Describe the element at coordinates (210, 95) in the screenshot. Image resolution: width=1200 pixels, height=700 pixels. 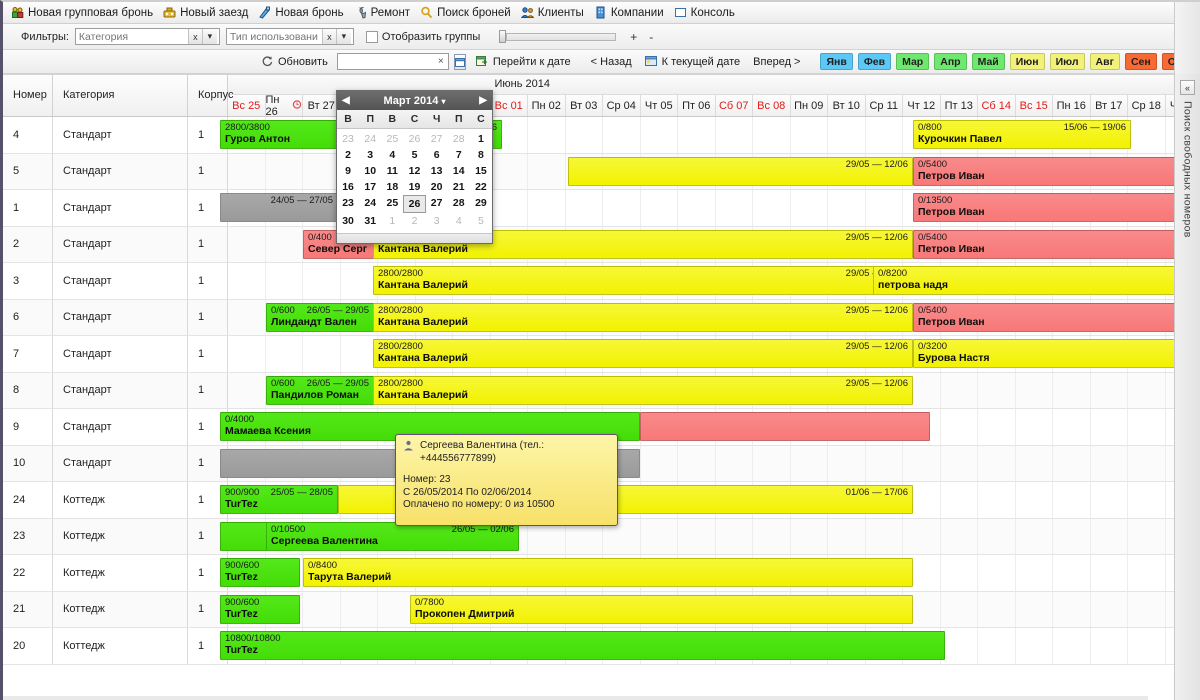
I see `column-header-building: Корпус` at that location.